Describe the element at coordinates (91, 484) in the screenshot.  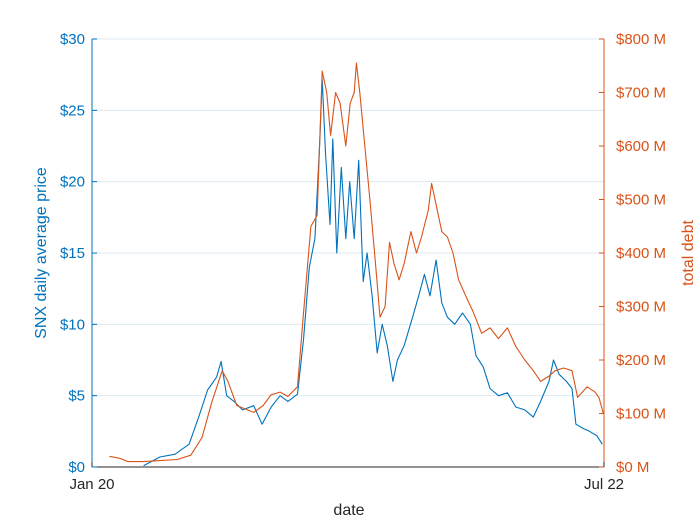
I see `x-tick-label: Jan 20` at that location.